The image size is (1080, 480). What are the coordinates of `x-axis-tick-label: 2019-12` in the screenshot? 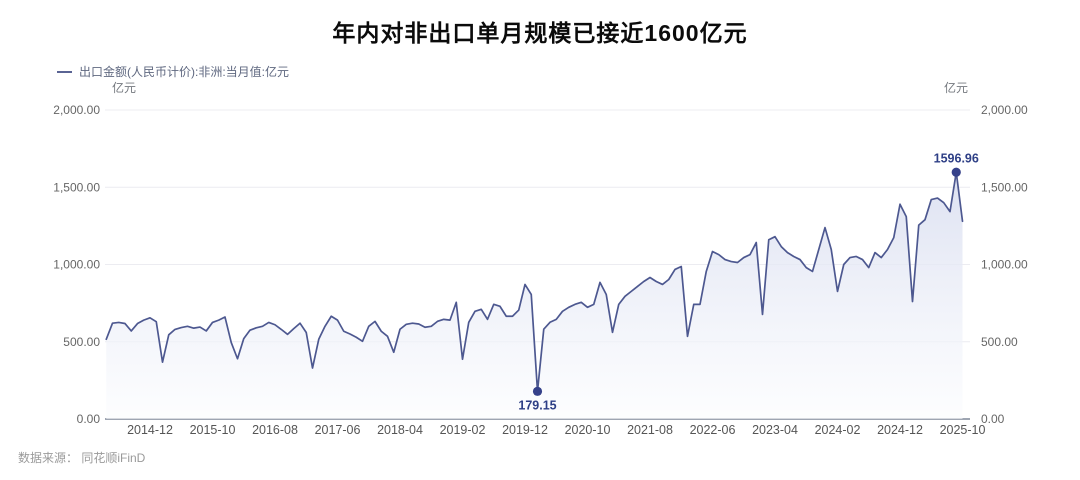 It's located at (525, 430).